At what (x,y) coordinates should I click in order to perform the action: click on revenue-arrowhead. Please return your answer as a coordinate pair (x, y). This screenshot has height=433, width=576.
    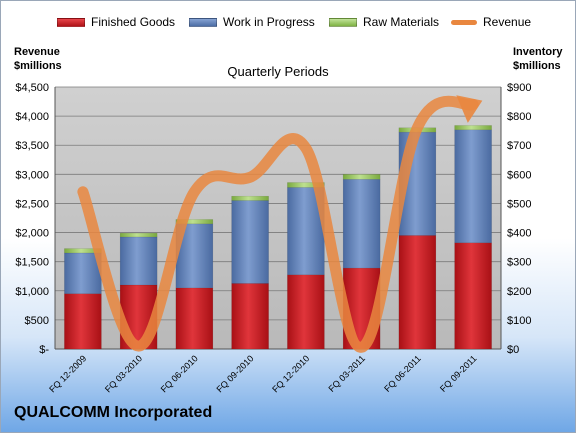
    Looking at the image, I should click on (469, 109).